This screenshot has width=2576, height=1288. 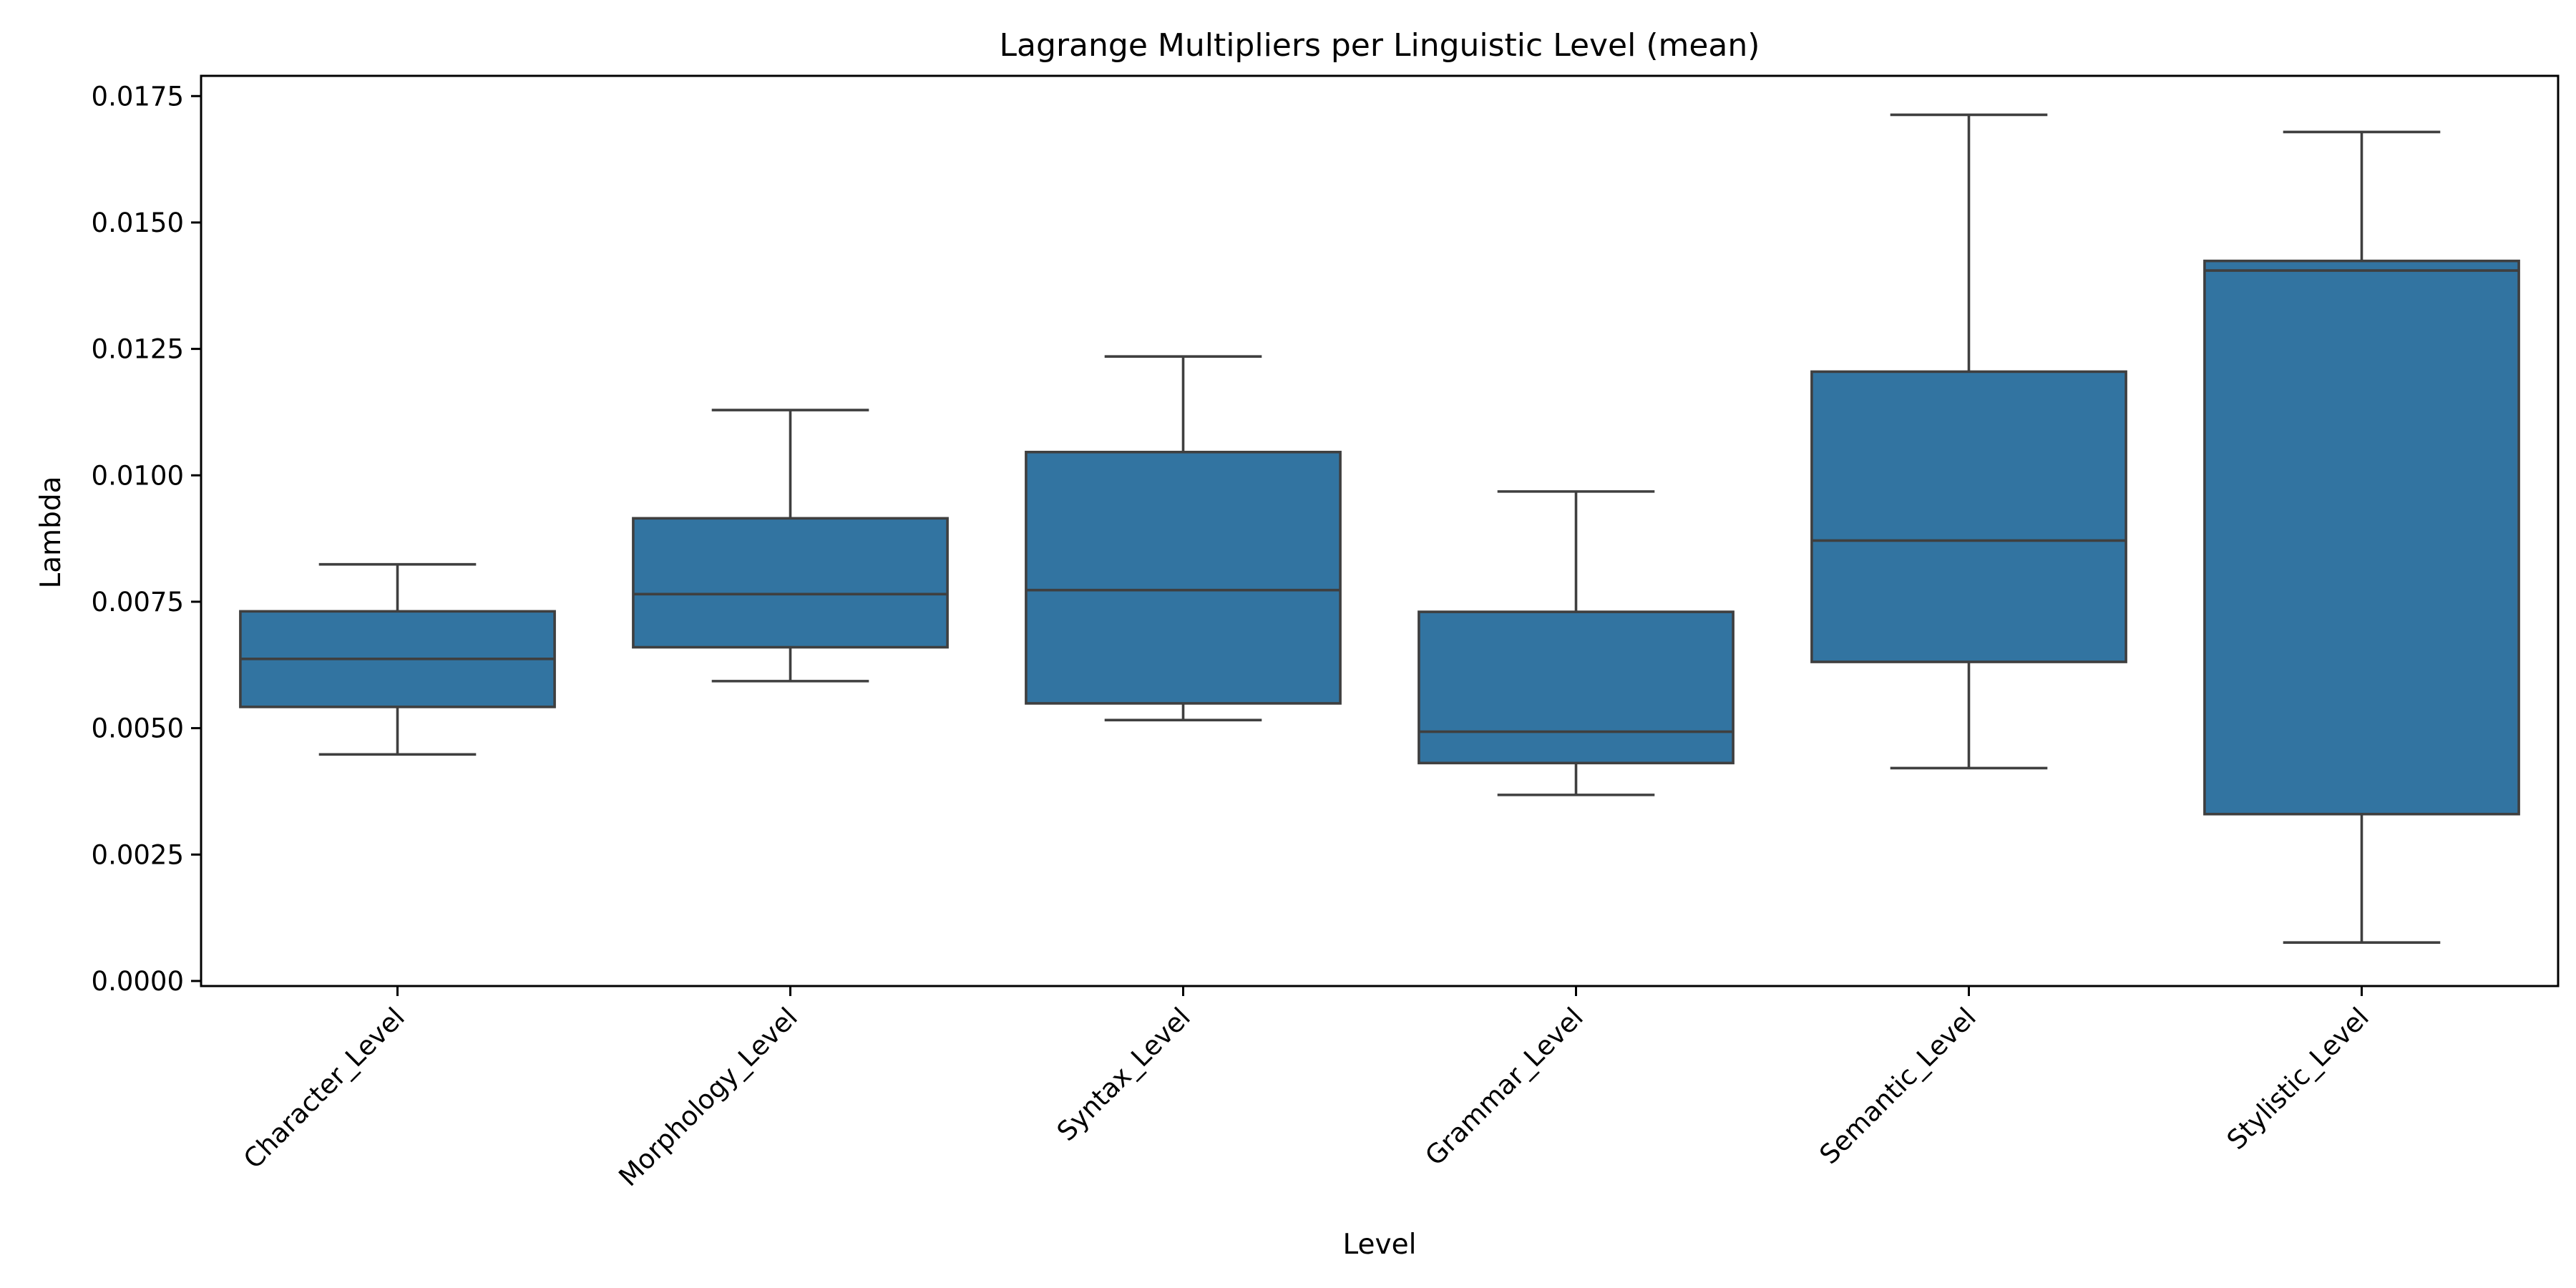 I want to click on y-tick-label: 0.0100, so click(x=138, y=475).